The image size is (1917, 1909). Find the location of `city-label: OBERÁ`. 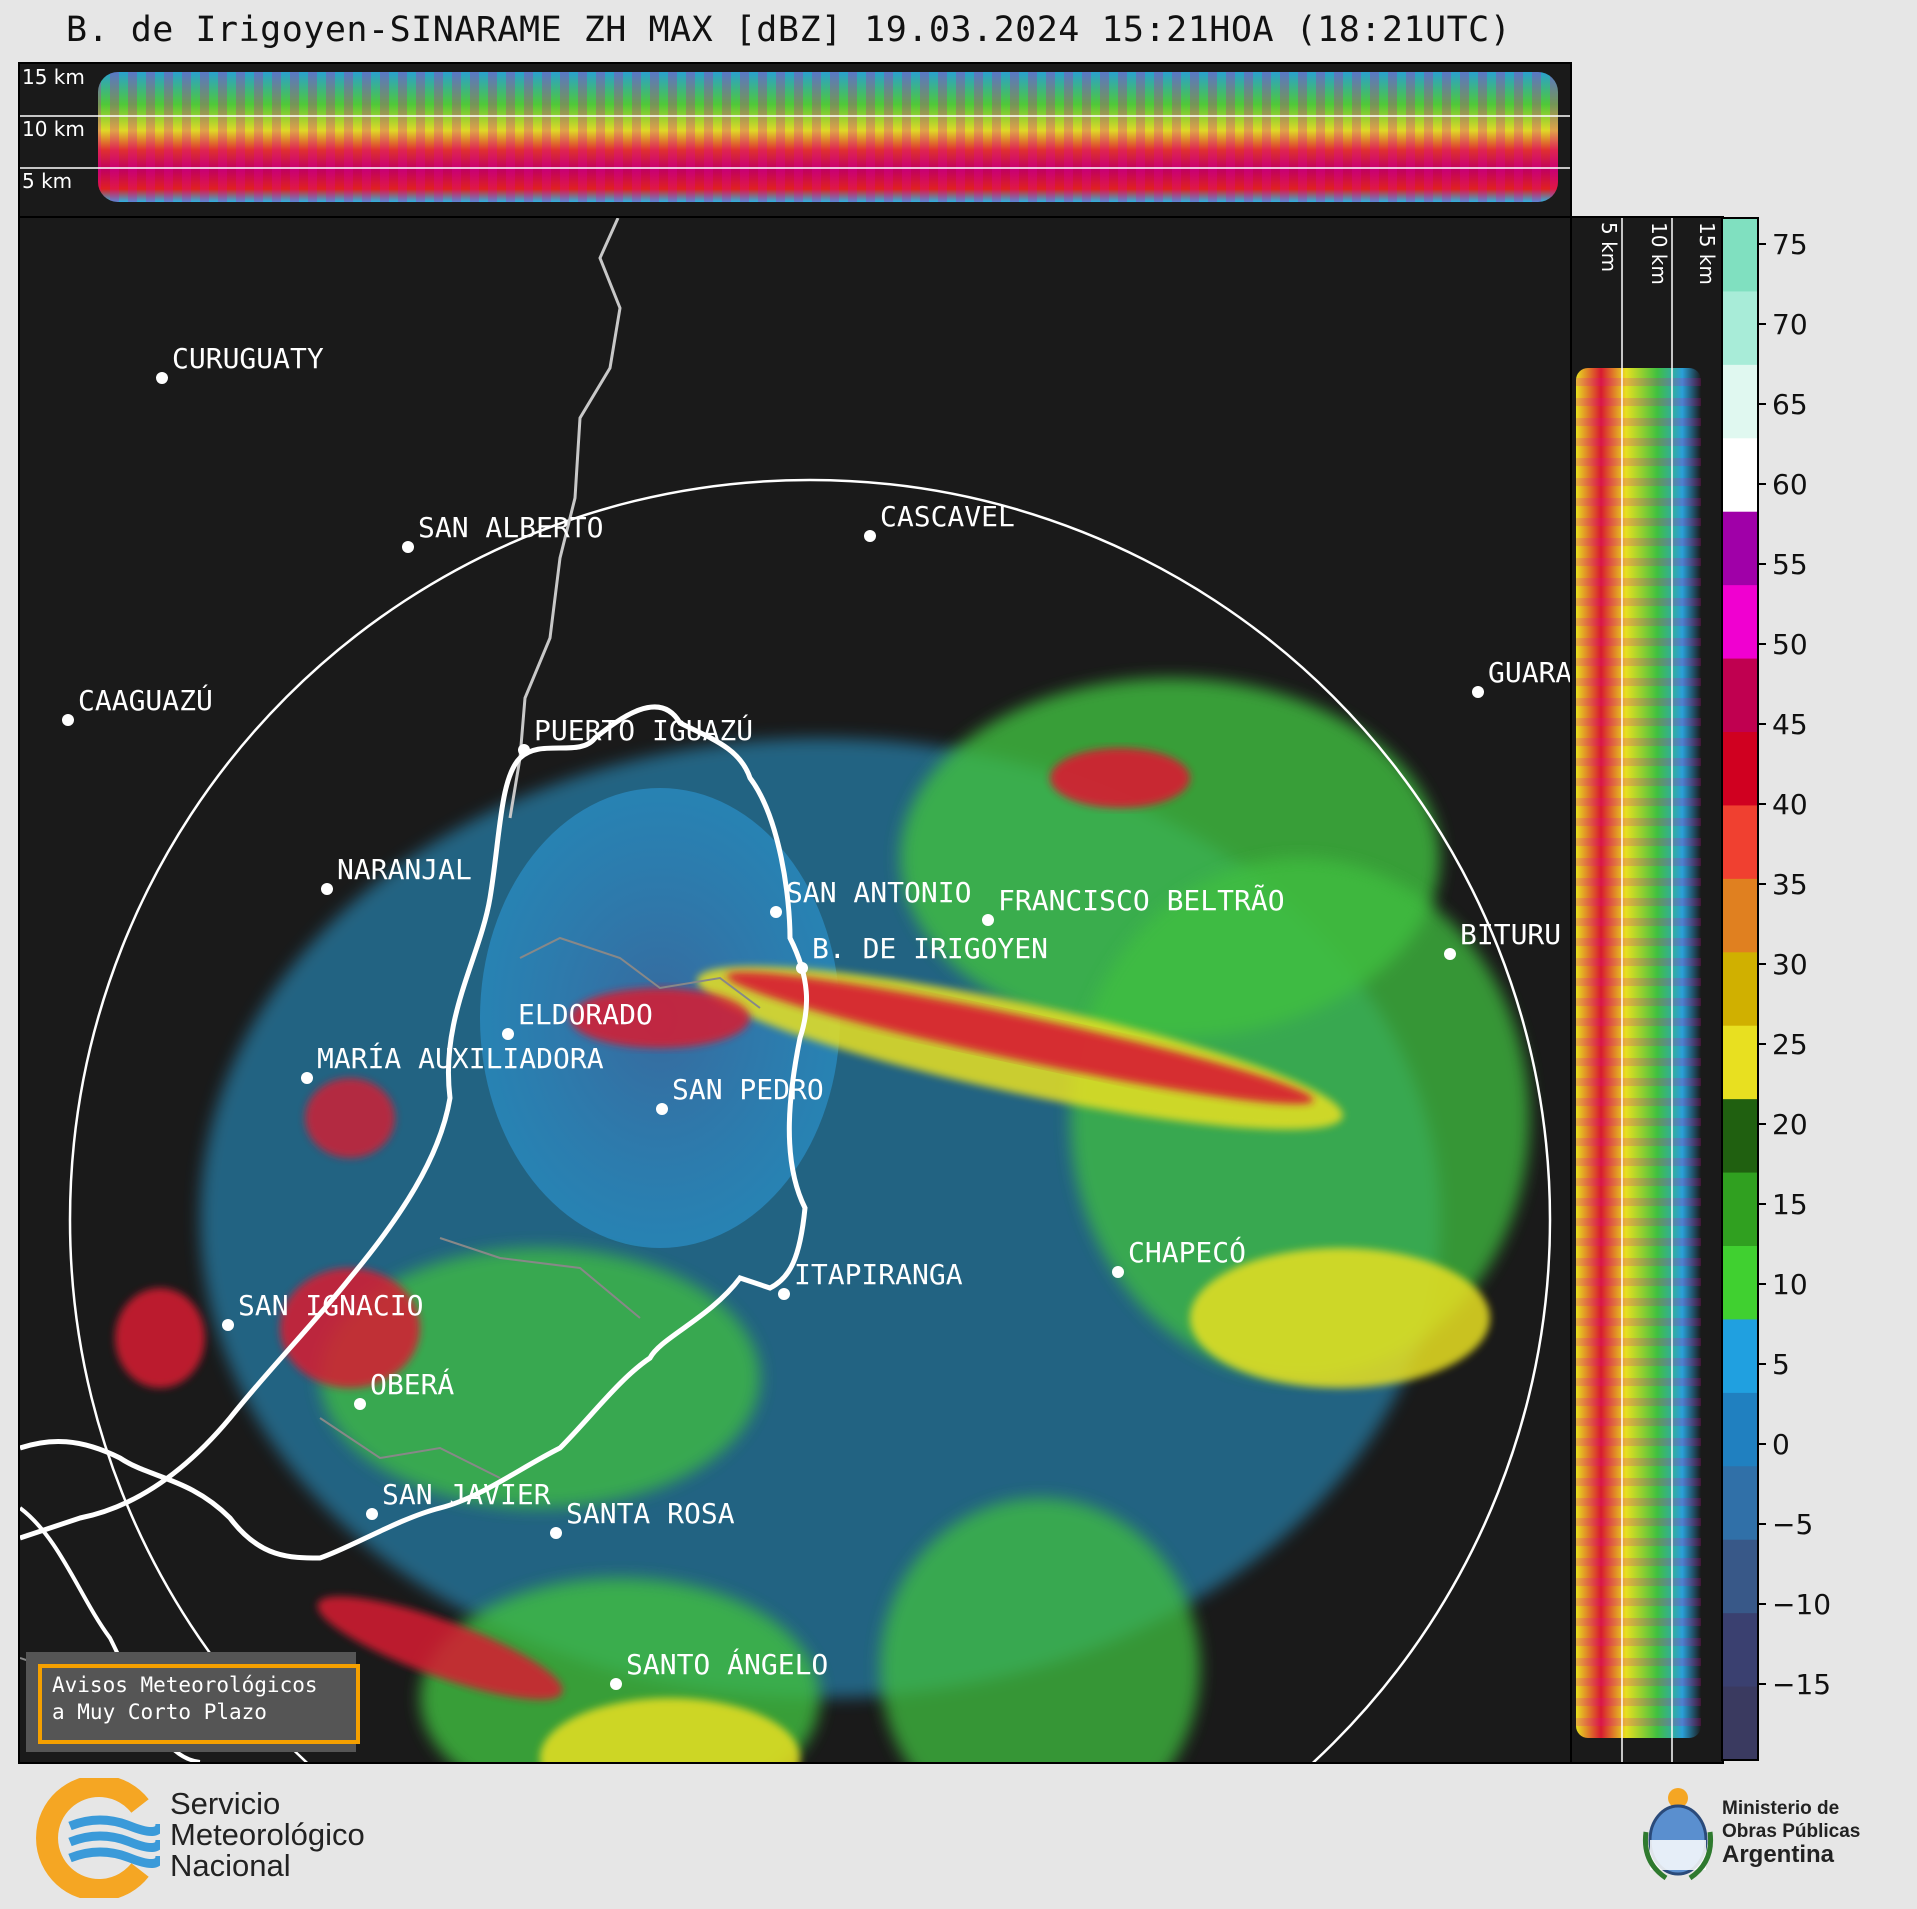

city-label: OBERÁ is located at coordinates (412, 1384).